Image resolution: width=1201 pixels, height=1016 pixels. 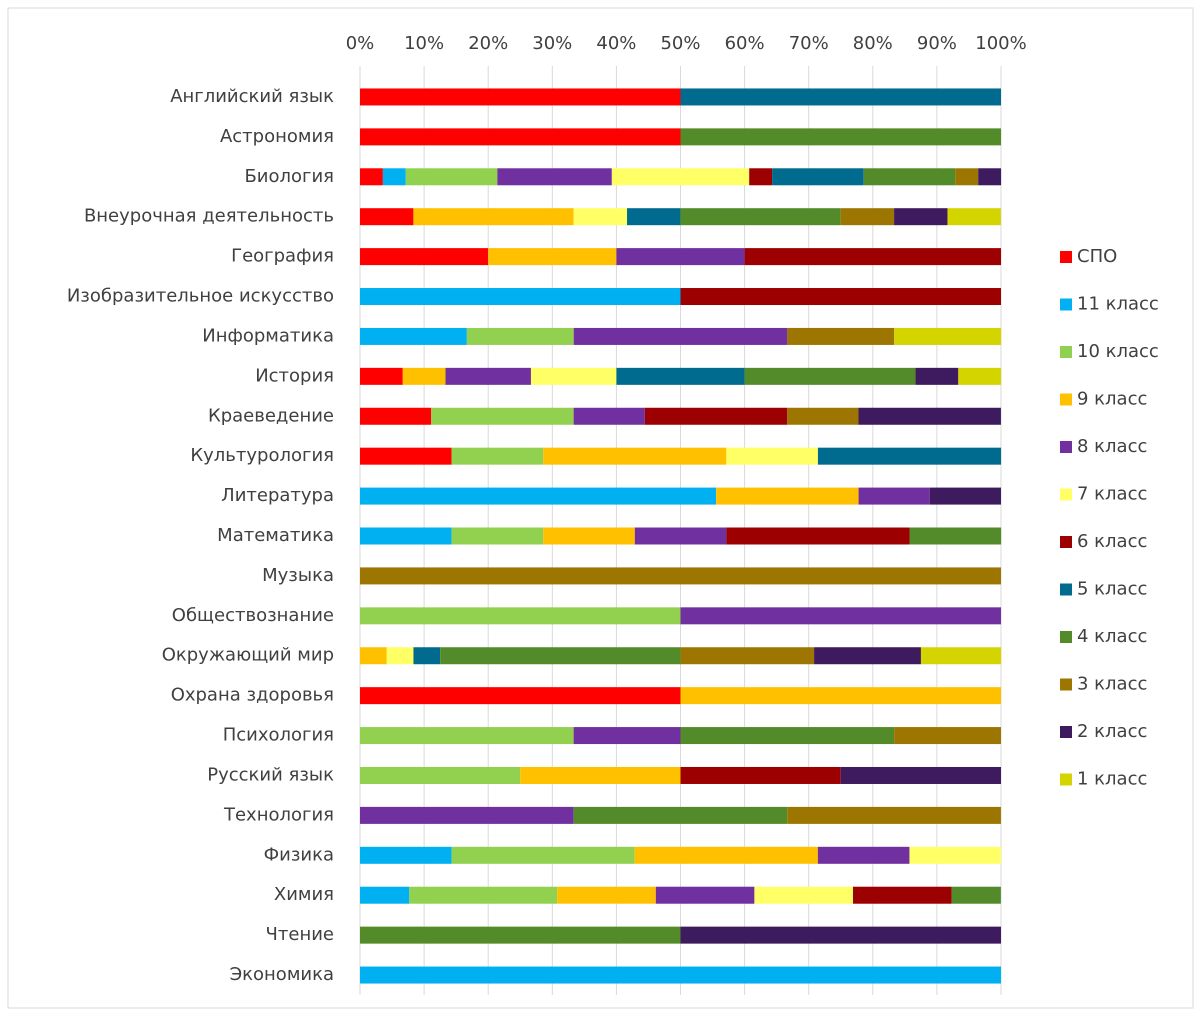 I want to click on y-tick-label: Информатика, so click(x=268, y=335).